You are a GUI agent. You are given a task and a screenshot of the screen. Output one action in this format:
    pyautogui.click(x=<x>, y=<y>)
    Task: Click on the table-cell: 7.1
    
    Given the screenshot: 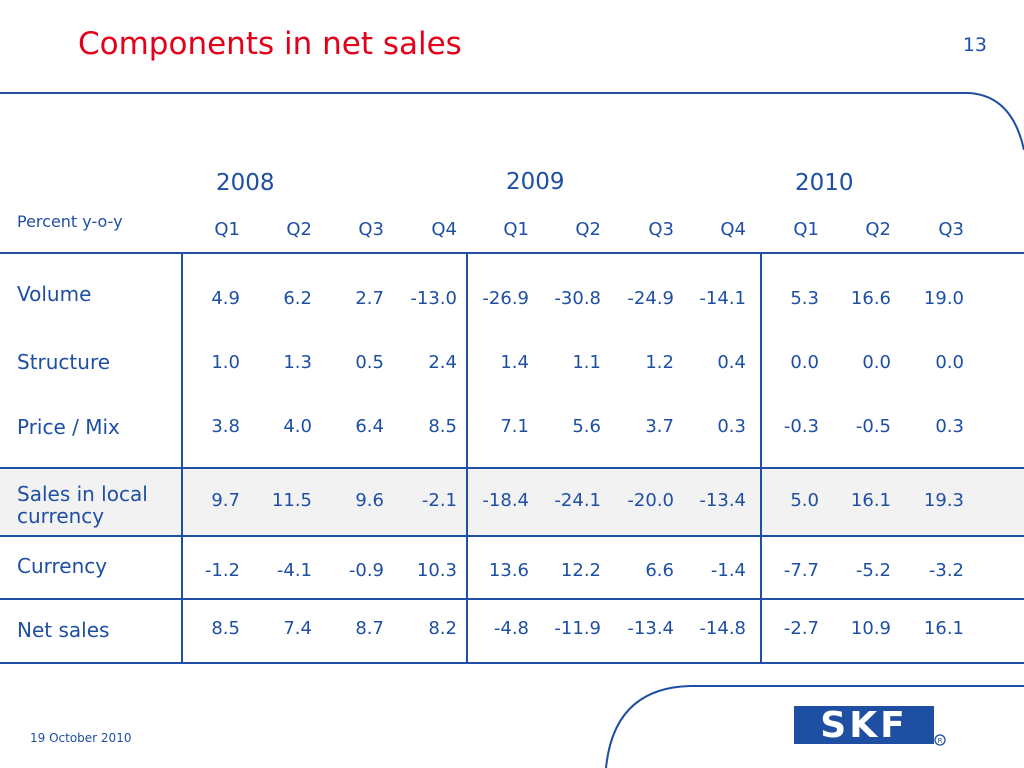 What is the action you would take?
    pyautogui.click(x=514, y=426)
    